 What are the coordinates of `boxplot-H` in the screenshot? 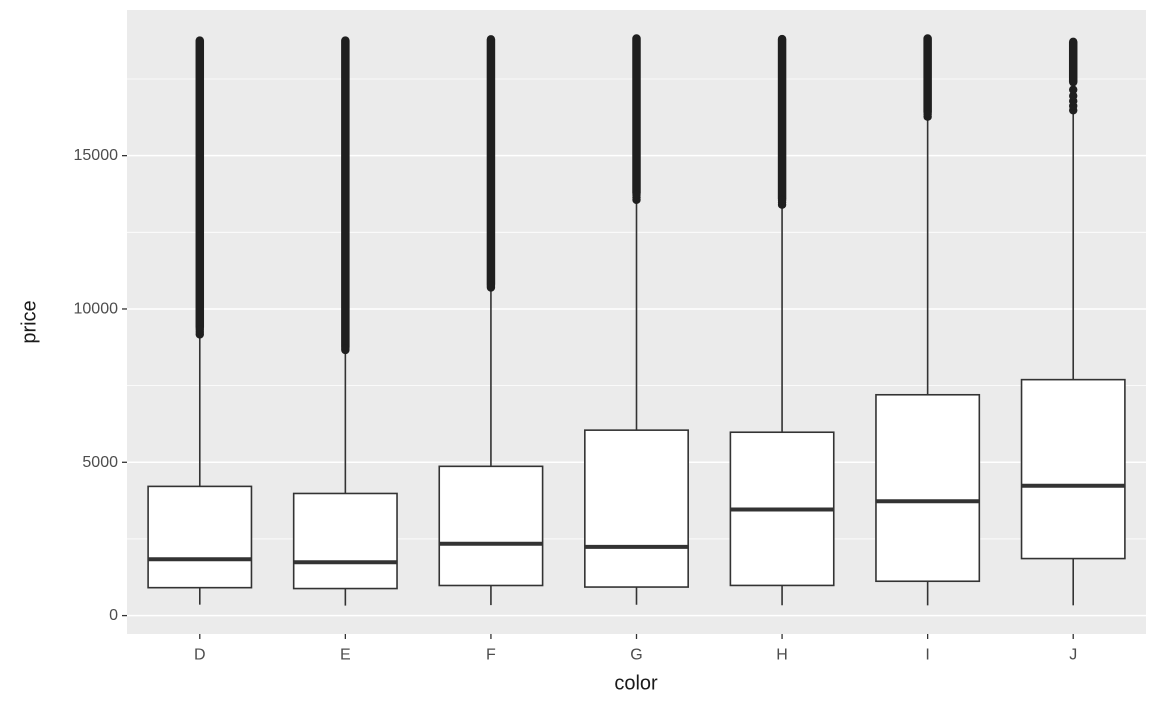 It's located at (782, 320).